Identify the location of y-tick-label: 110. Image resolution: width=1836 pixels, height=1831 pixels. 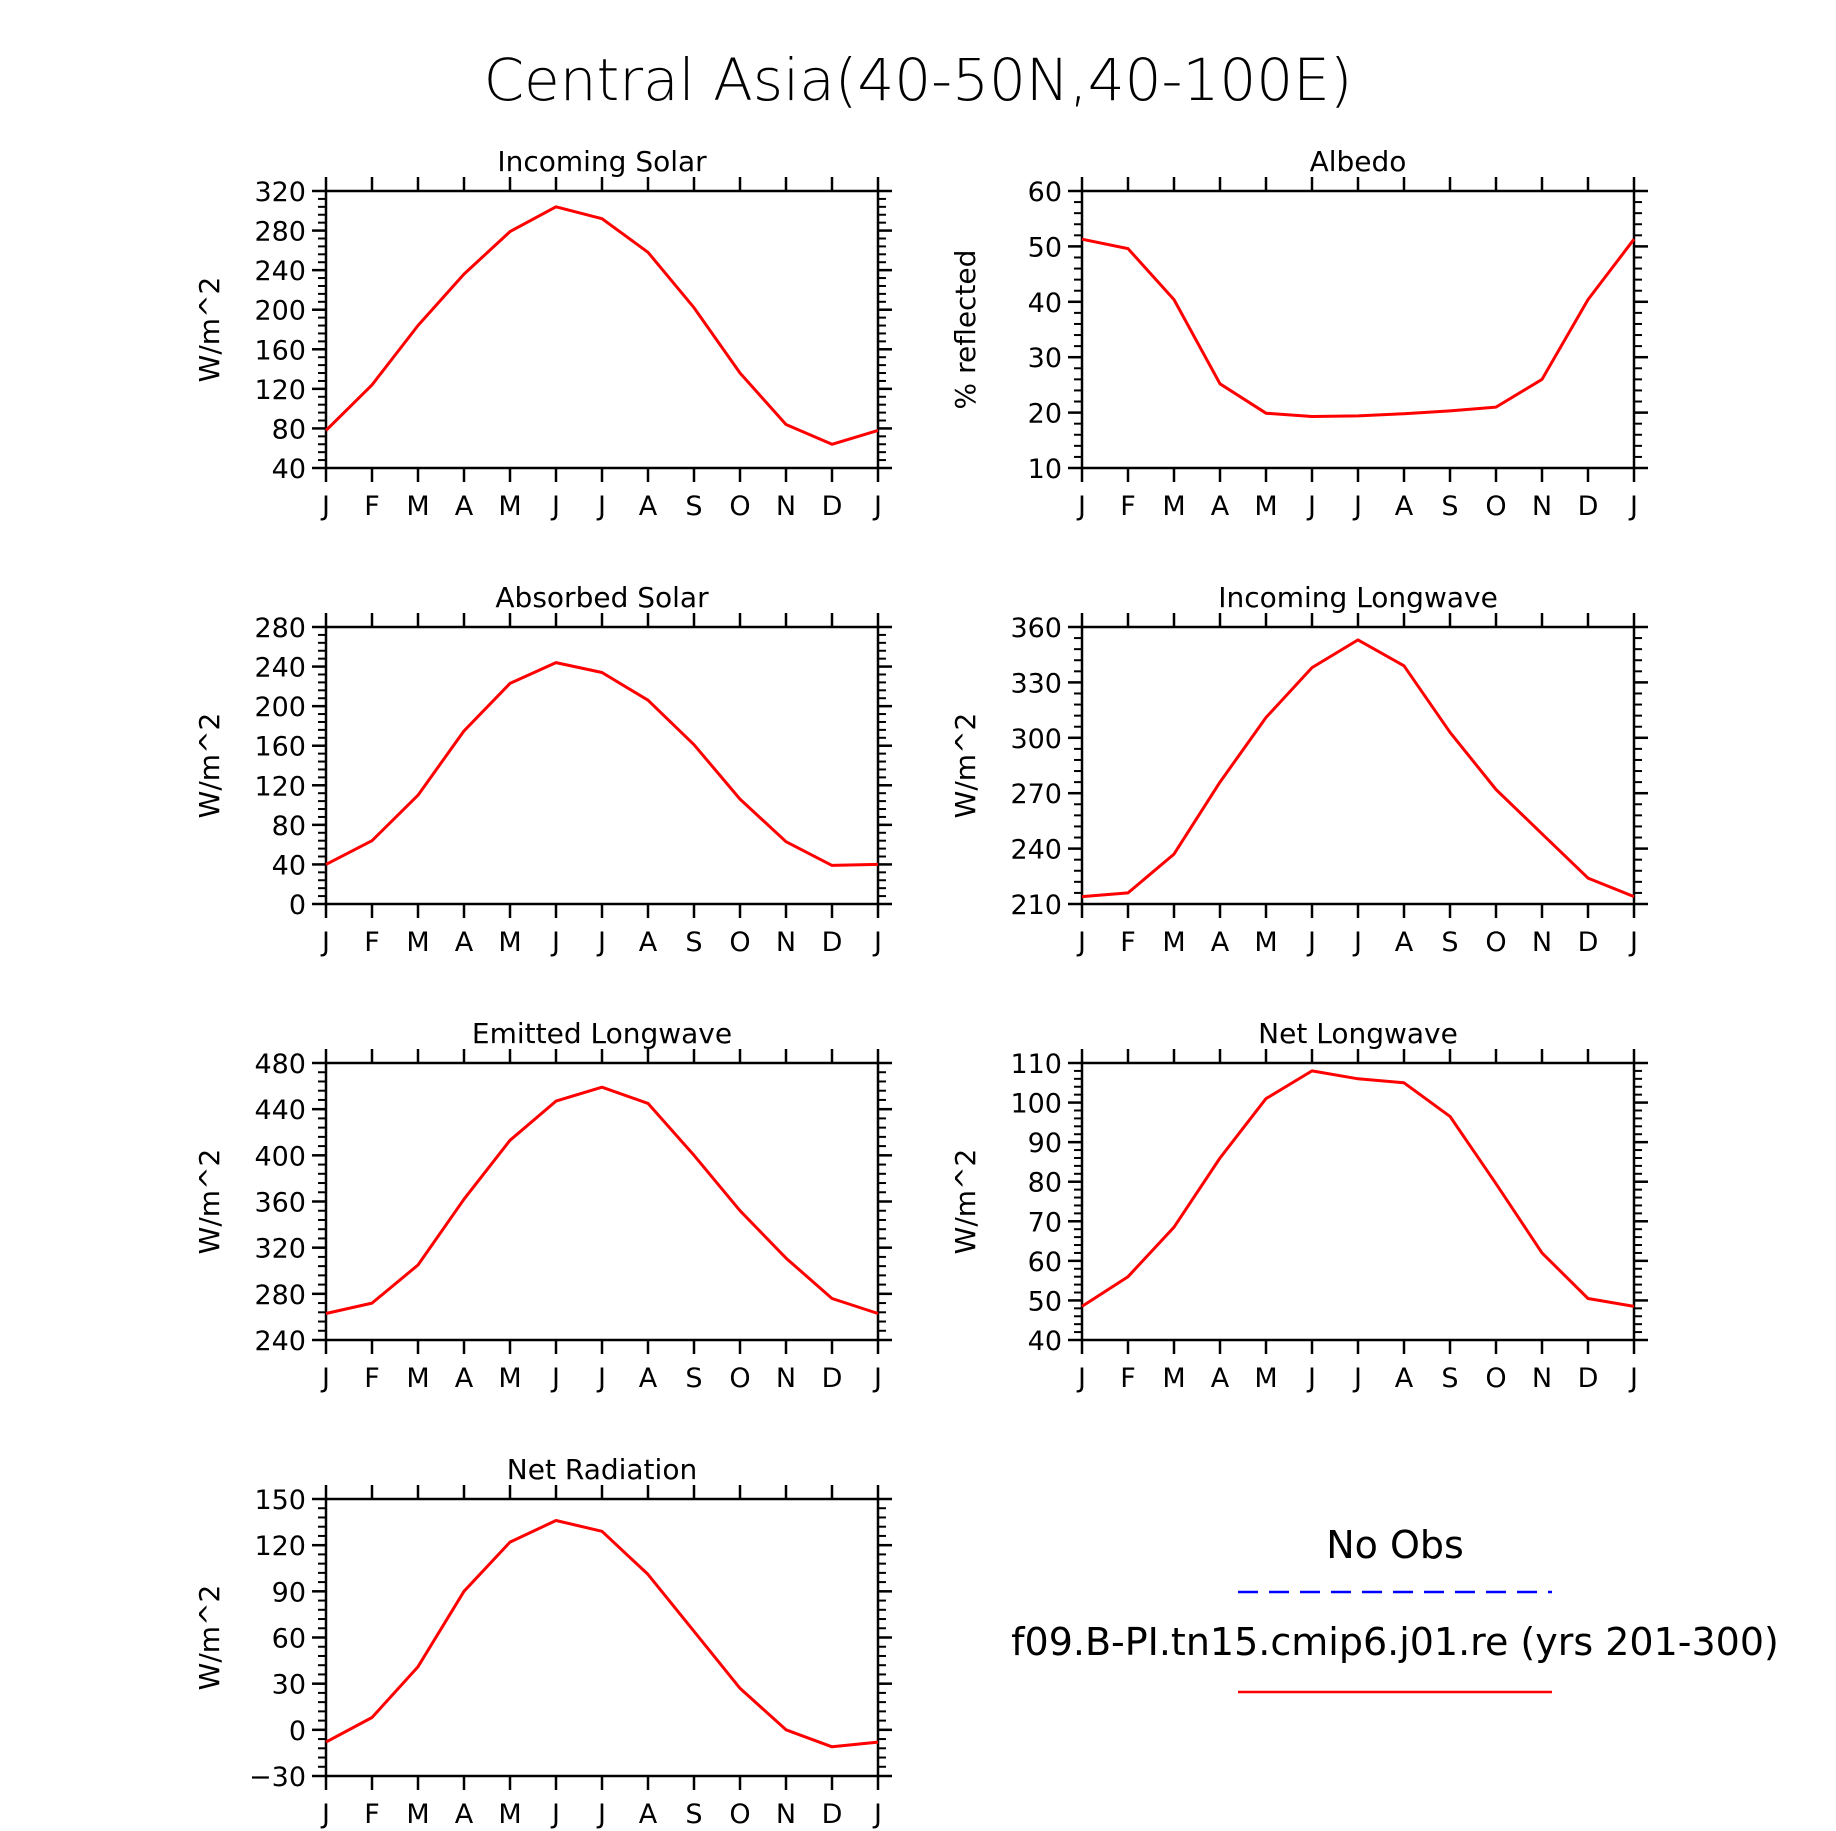
(1036, 1064).